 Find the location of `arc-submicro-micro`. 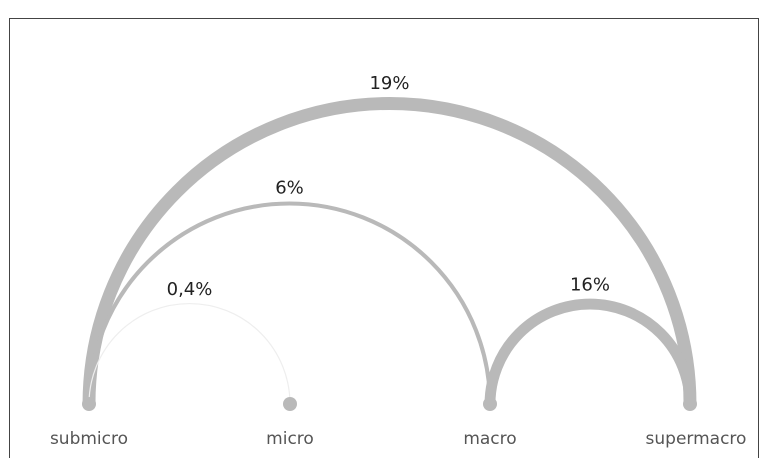

arc-submicro-micro is located at coordinates (189, 353).